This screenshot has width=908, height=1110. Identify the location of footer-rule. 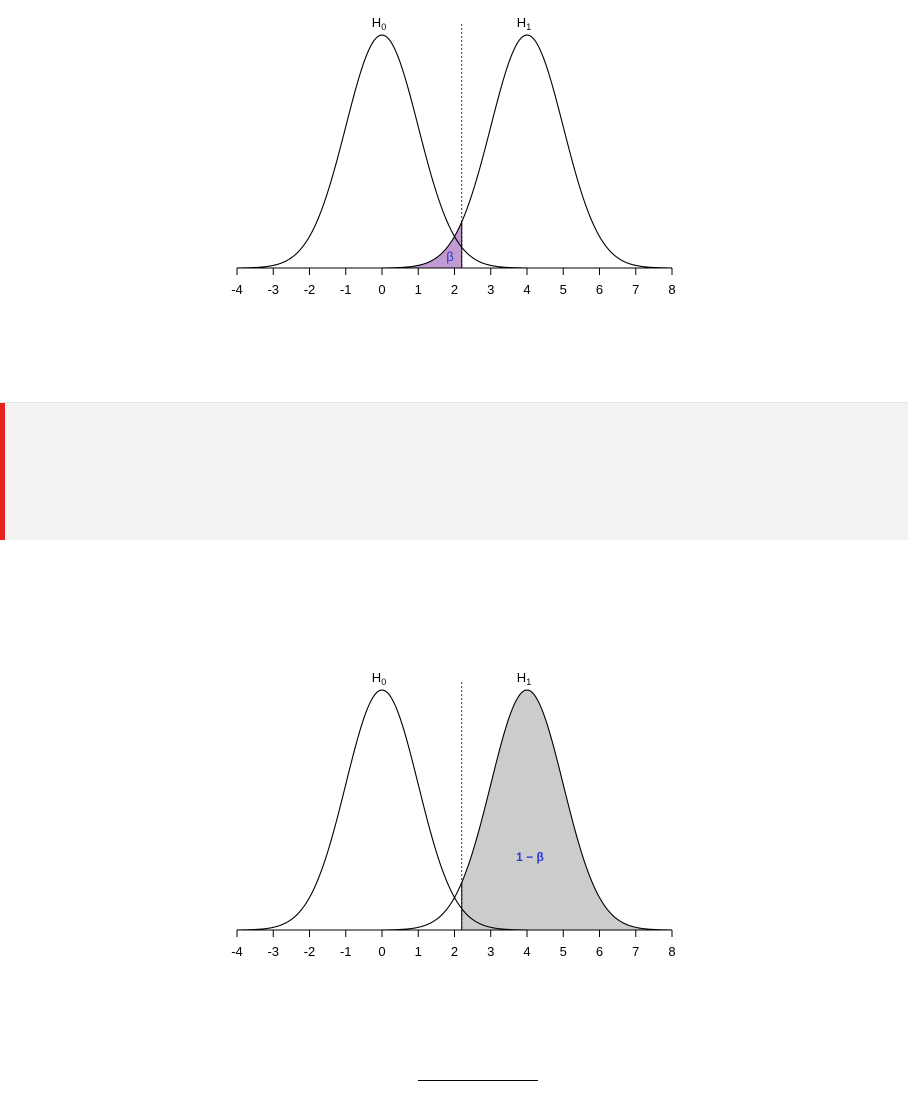
(478, 1080).